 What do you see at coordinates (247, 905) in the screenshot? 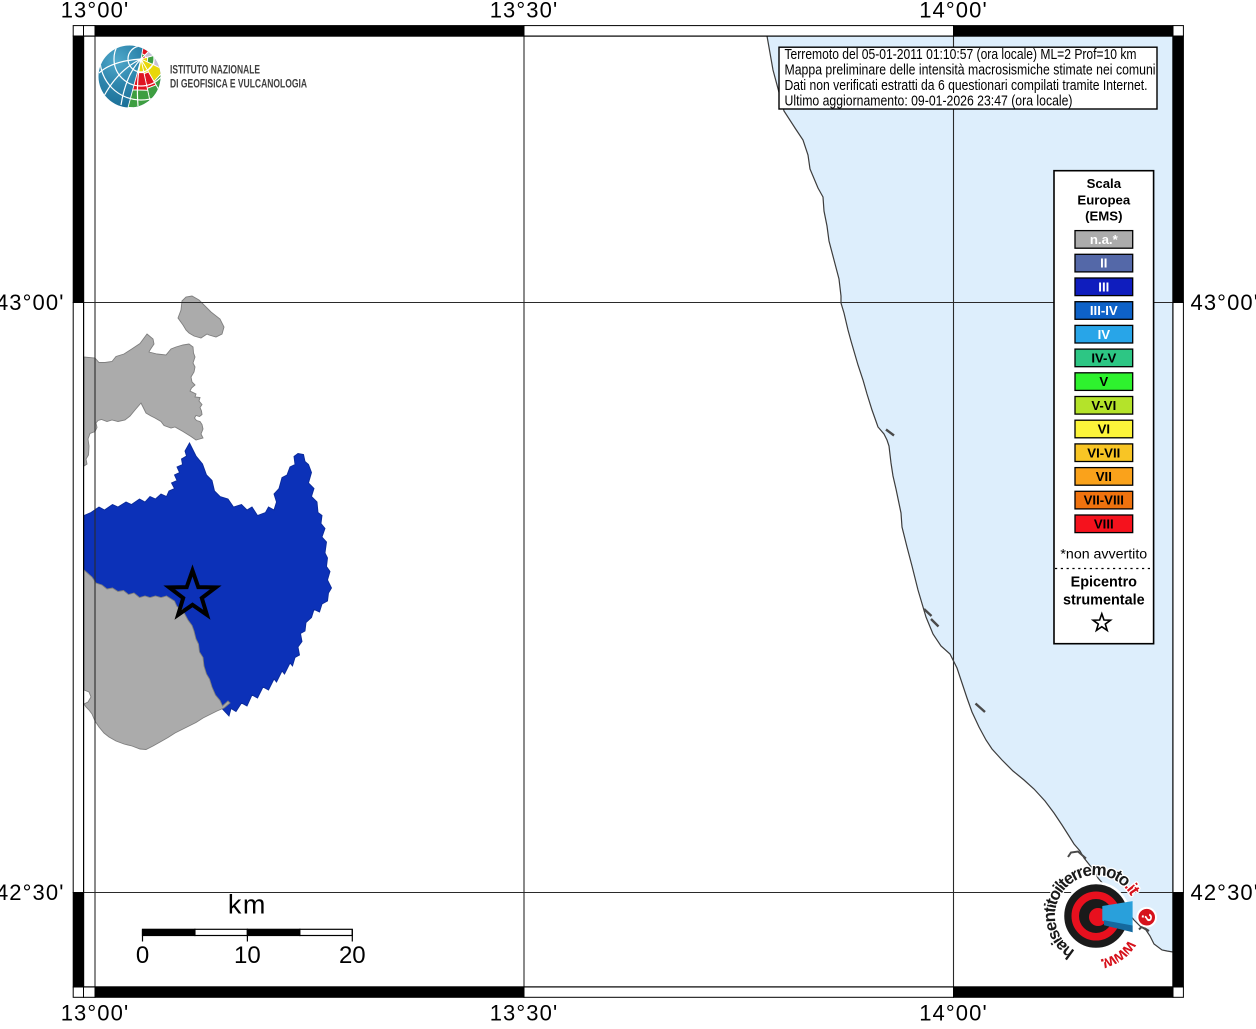
I see `svg-text: km` at bounding box center [247, 905].